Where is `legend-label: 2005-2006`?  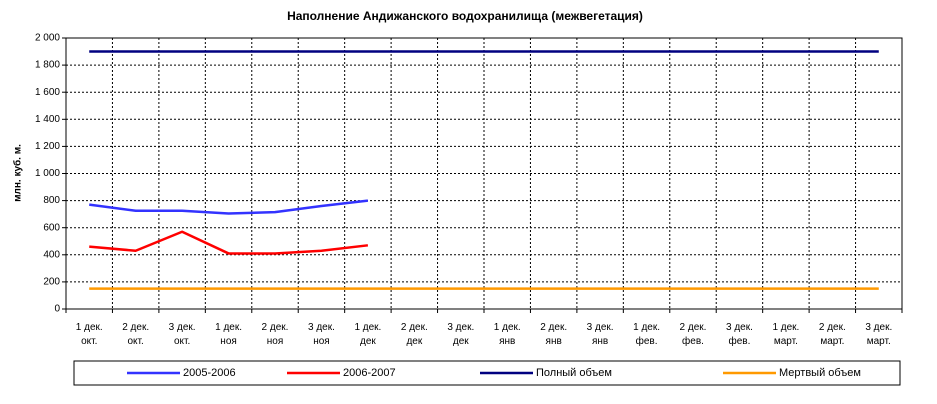 legend-label: 2005-2006 is located at coordinates (209, 373).